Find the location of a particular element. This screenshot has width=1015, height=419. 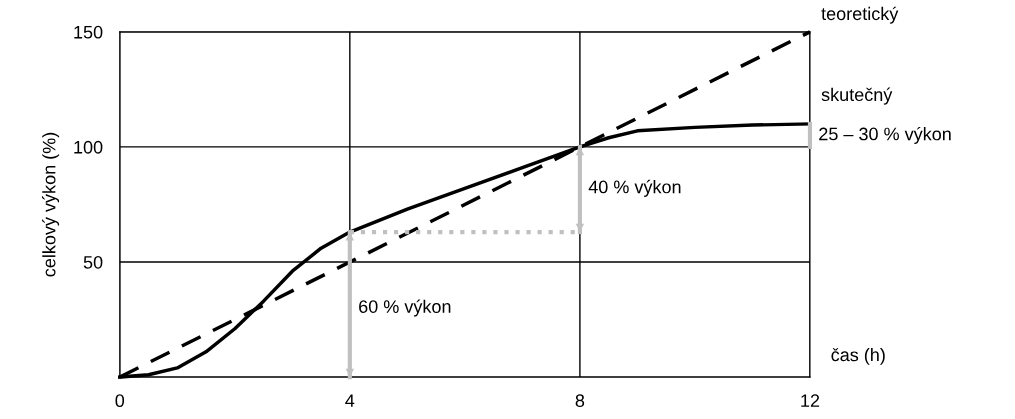

series-label: skutečný is located at coordinates (857, 96).